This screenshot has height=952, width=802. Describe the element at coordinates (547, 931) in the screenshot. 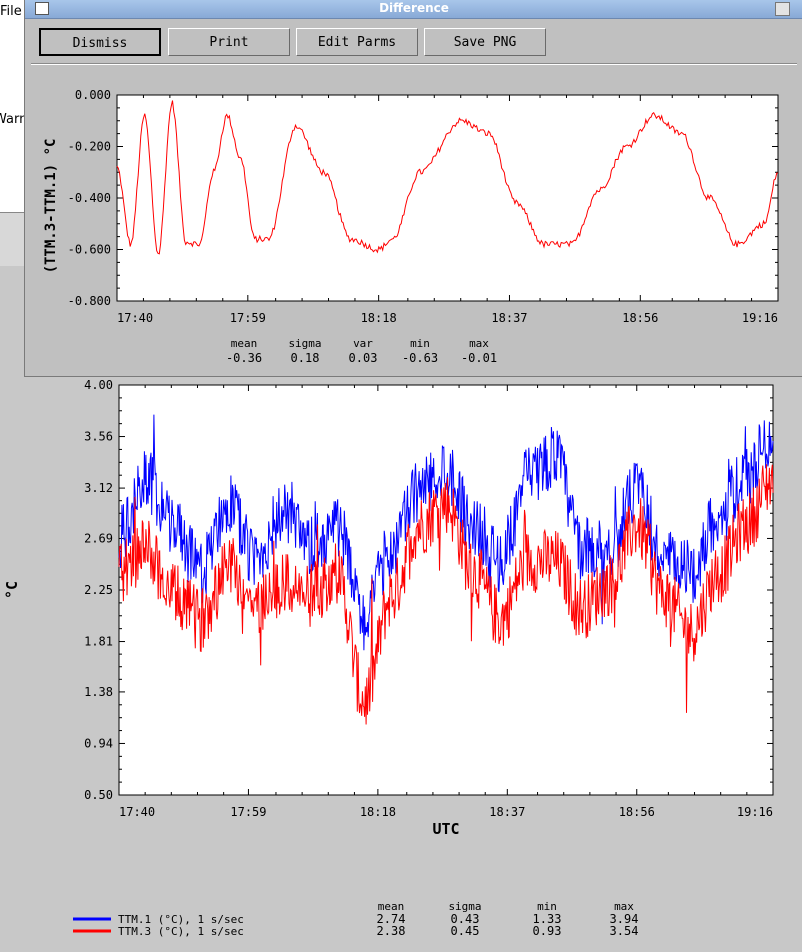

I see `stat-value: 0.93` at that location.